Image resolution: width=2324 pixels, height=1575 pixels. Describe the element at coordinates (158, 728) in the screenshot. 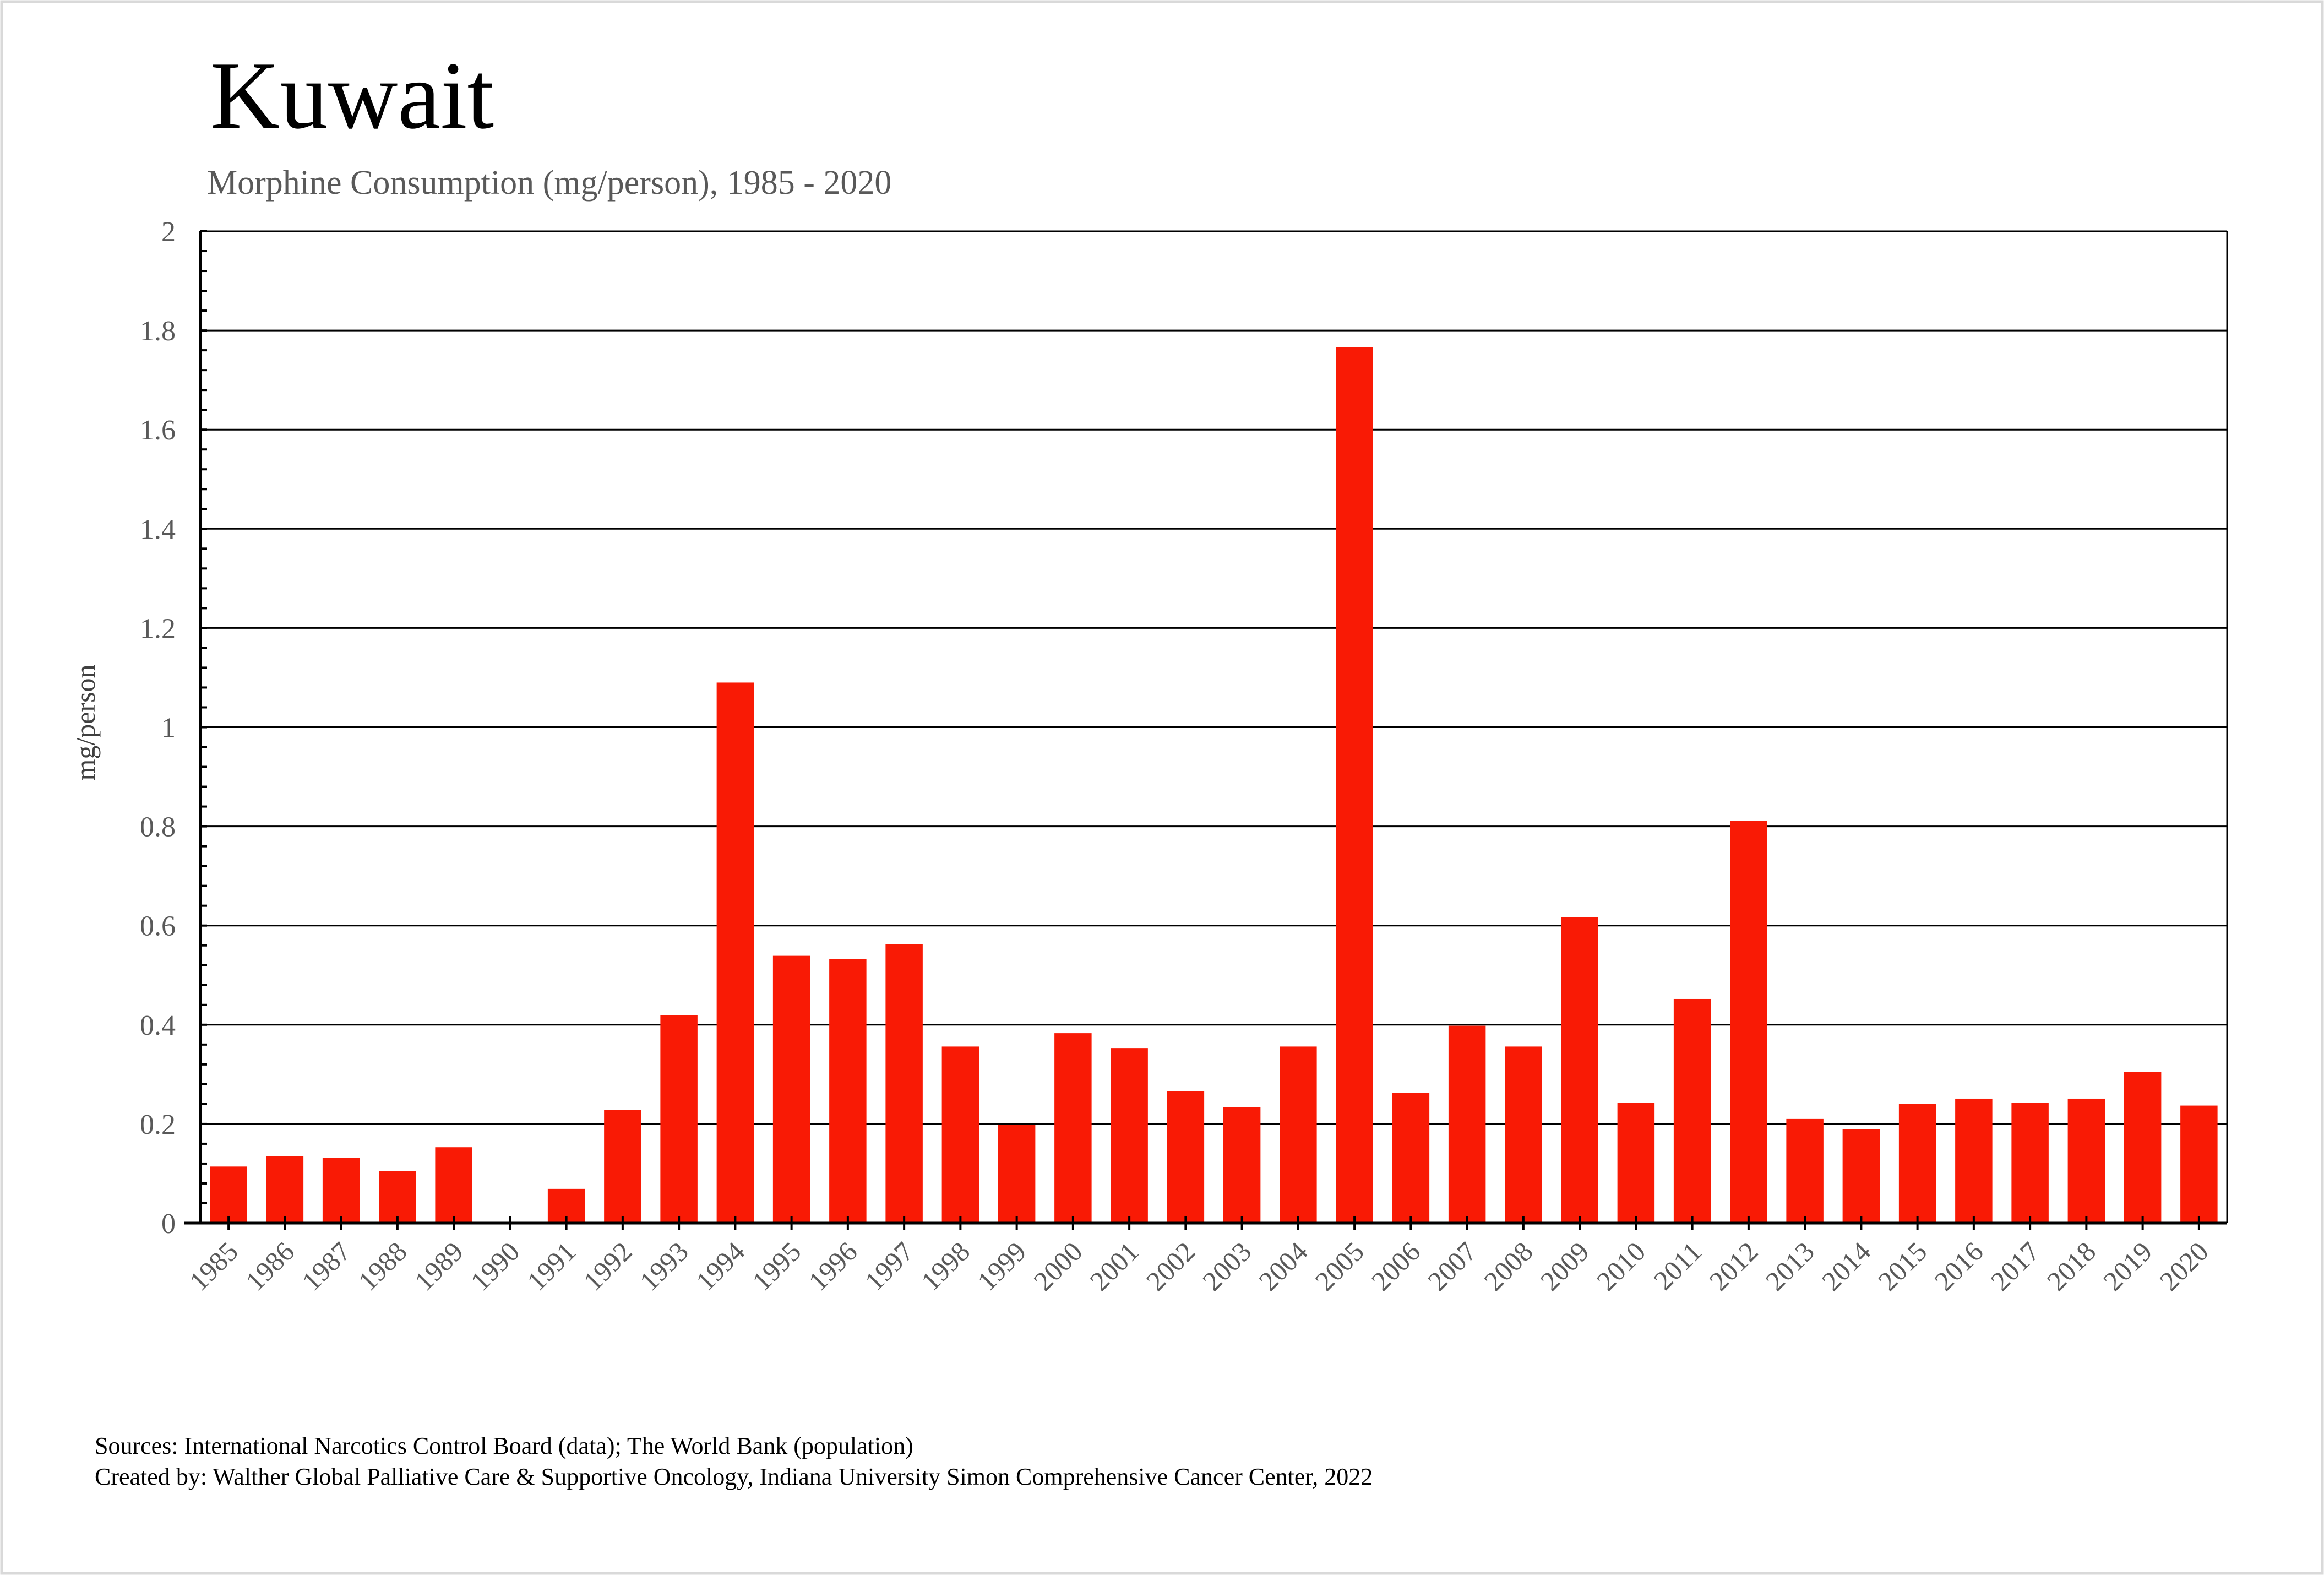

I see `y-tick-labels: 0 0.2 0.4 0.6 0.8 1 1.2 1.4 1.6 1.8 2` at that location.